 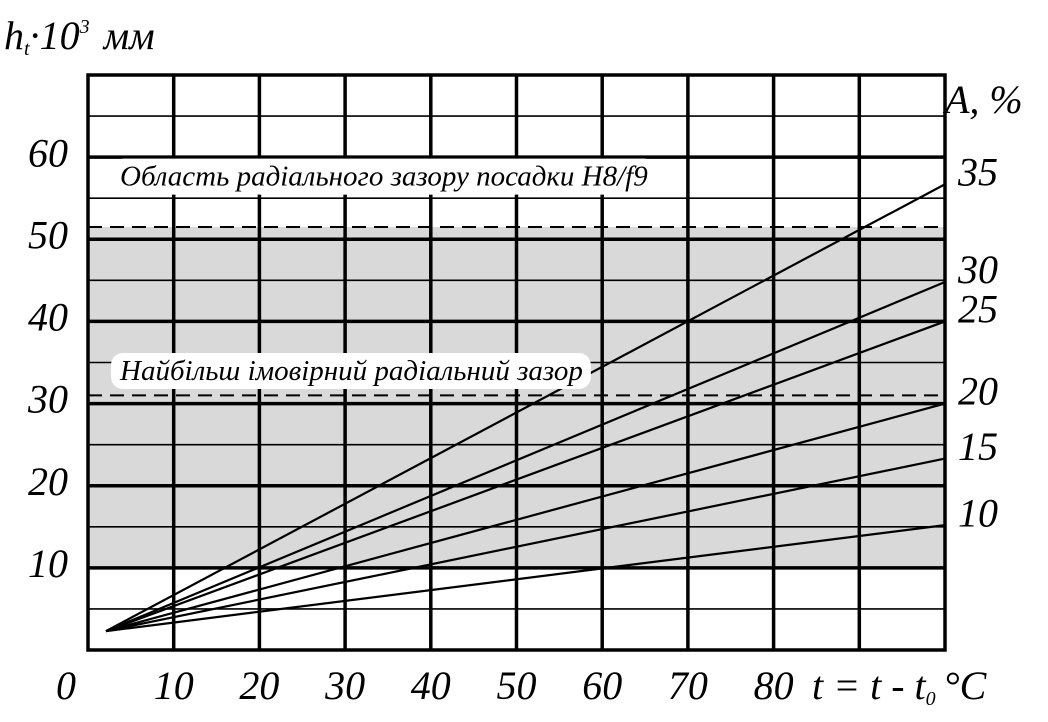 I want to click on y2-axis-label: A, %, so click(x=982, y=99).